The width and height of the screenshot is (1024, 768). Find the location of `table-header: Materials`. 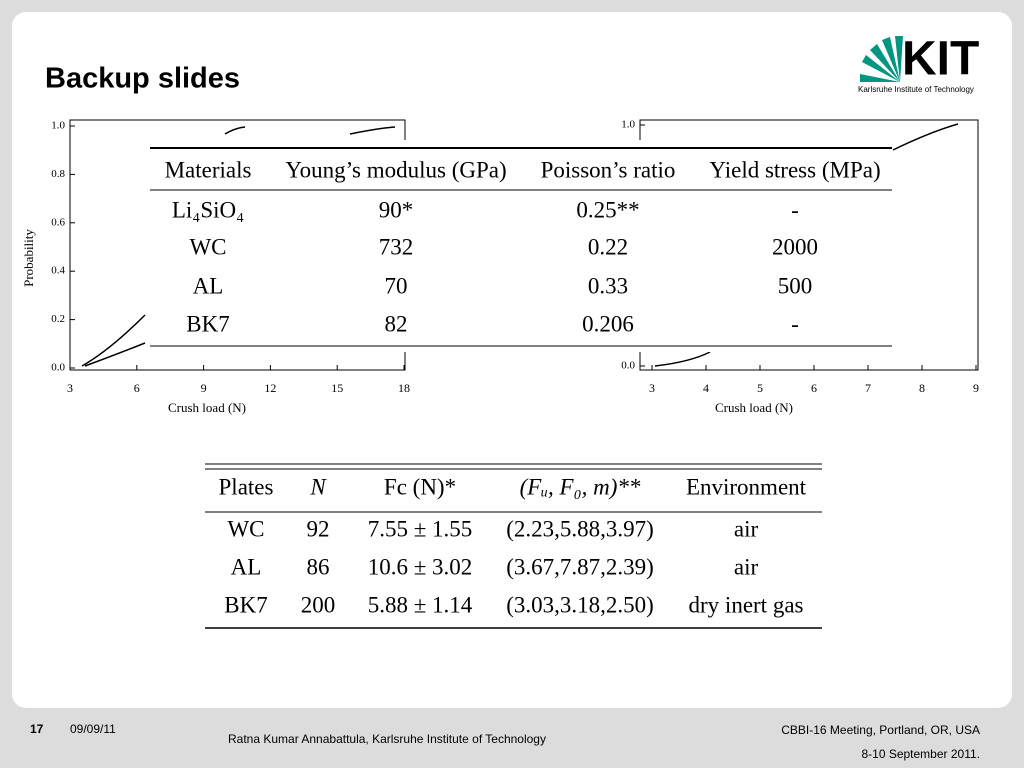

table-header: Materials is located at coordinates (208, 169).